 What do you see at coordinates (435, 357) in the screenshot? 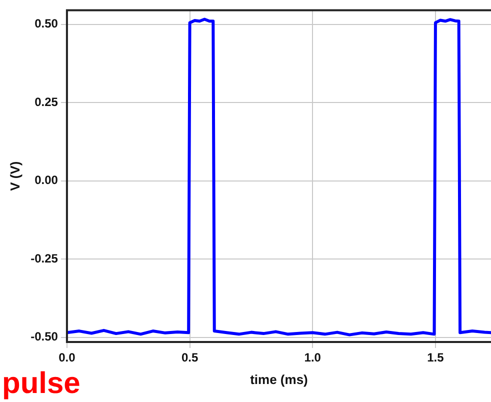
I see `x-tick-label: 1.5` at bounding box center [435, 357].